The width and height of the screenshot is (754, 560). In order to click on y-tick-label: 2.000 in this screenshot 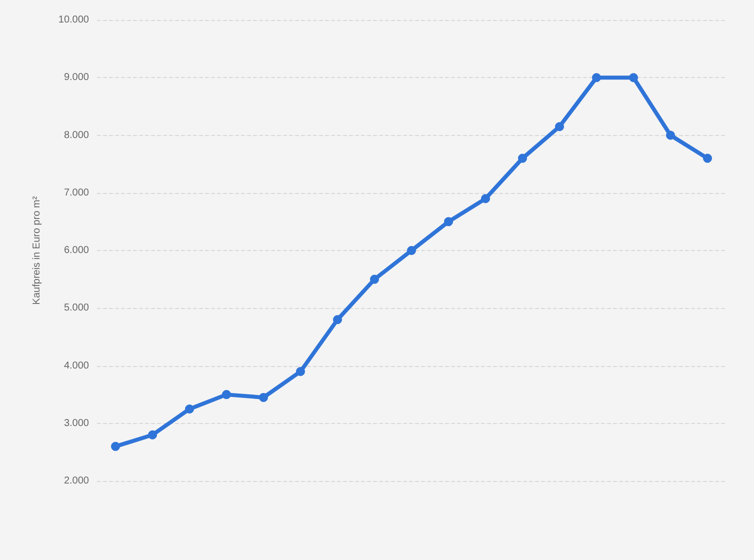, I will do `click(77, 481)`.